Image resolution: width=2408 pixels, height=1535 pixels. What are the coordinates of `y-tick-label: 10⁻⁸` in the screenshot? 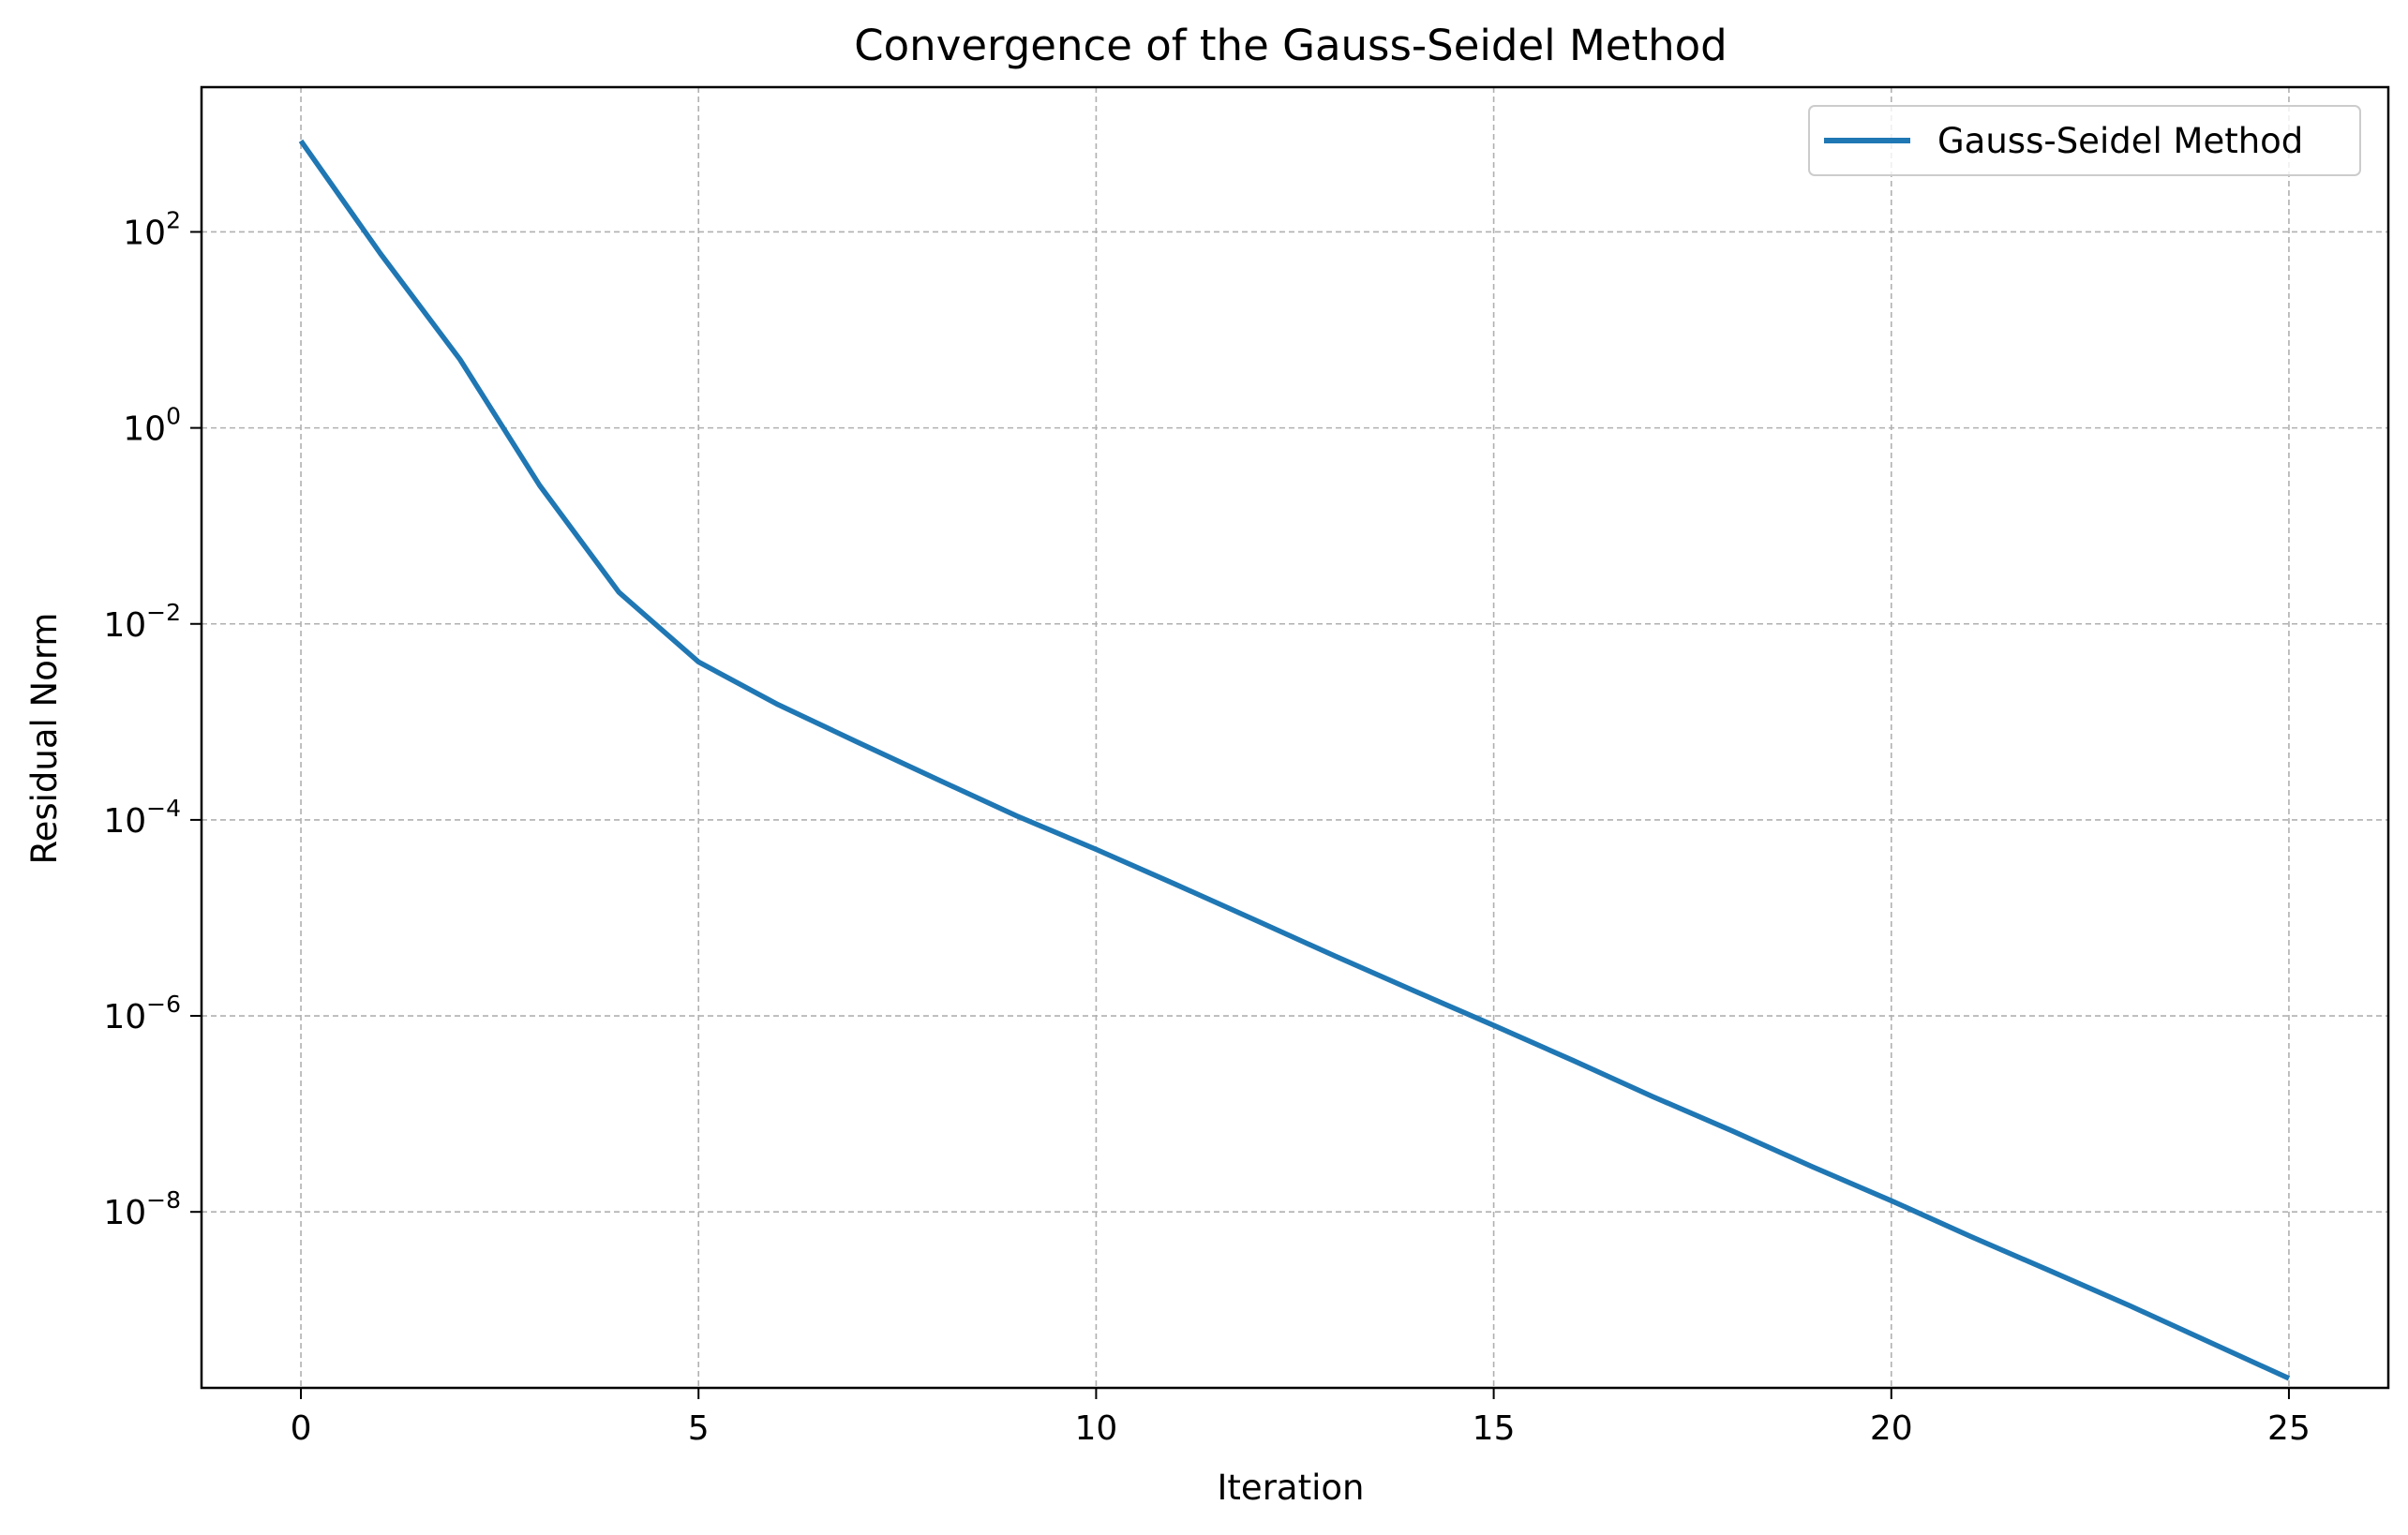 It's located at (142, 1209).